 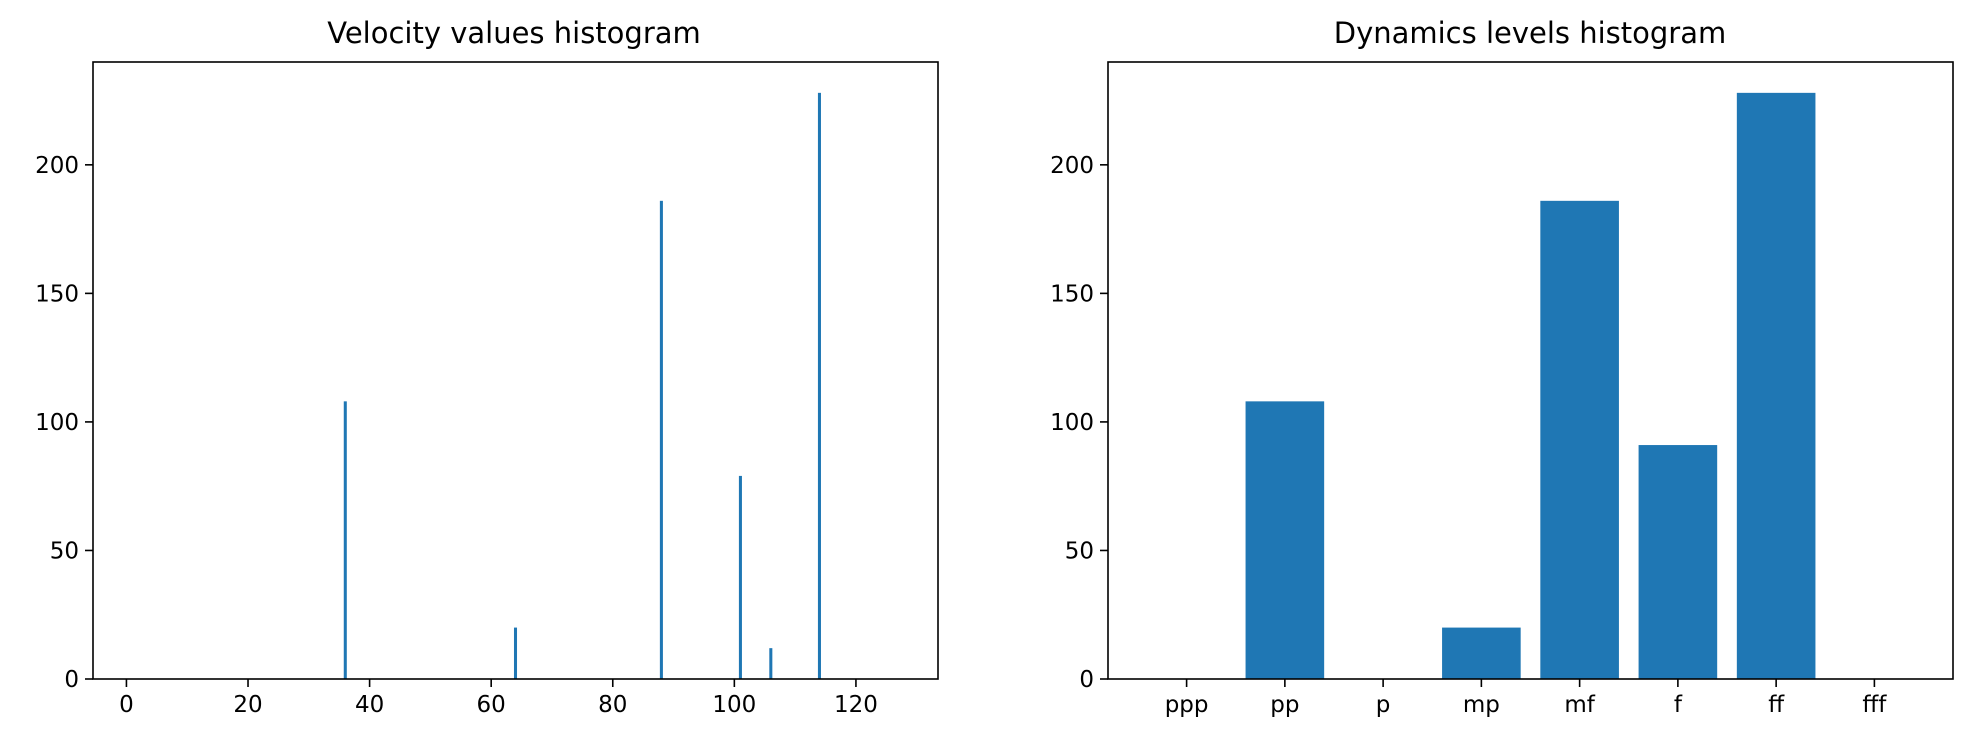 What do you see at coordinates (1678, 562) in the screenshot?
I see `dynamics-bar-f` at bounding box center [1678, 562].